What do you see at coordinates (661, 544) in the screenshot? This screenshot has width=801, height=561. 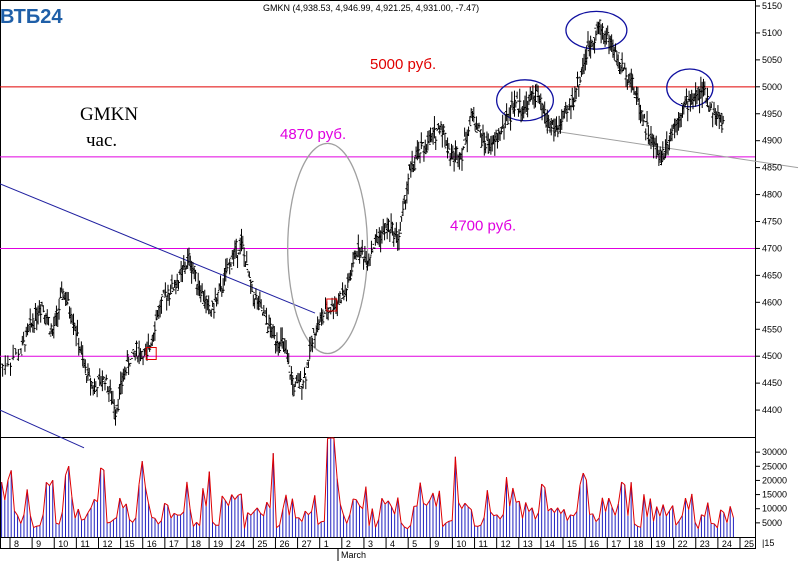 I see `time-tick-label: 19` at bounding box center [661, 544].